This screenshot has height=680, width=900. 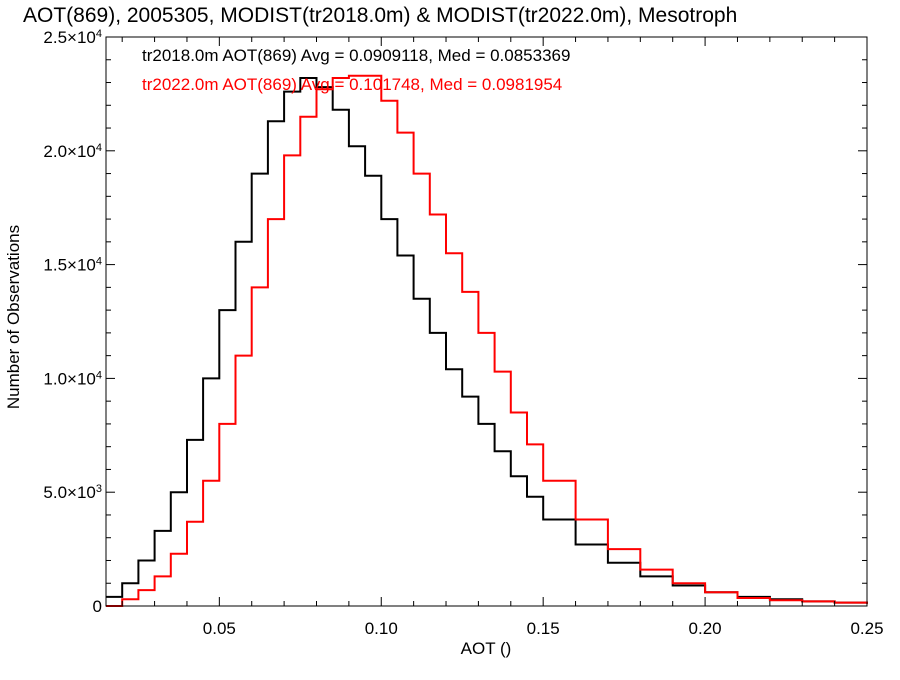 I want to click on y-tick-label: 2.0×104, so click(x=72, y=151).